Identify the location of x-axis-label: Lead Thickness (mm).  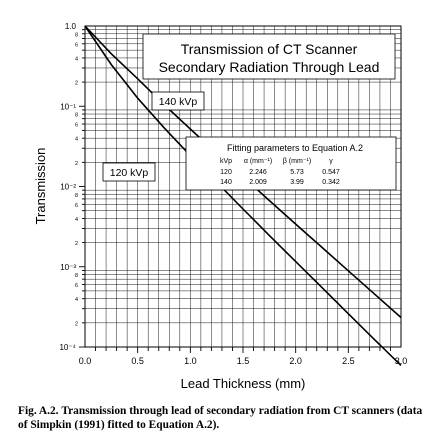
(243, 383).